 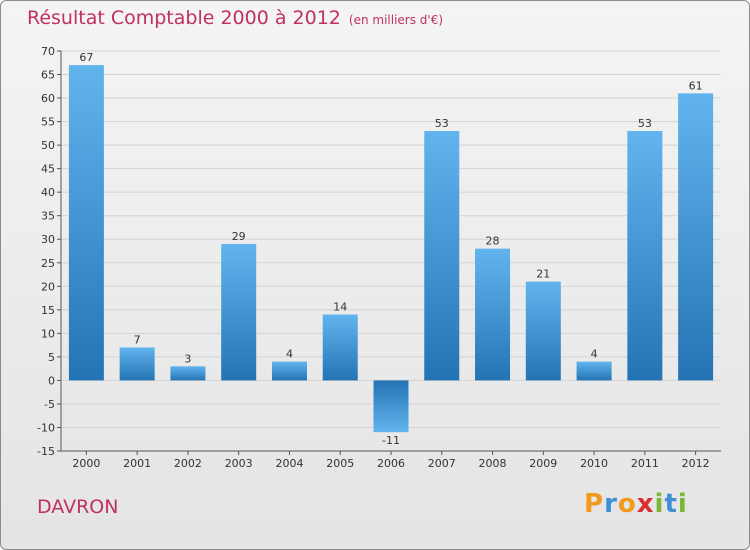 I want to click on logo-letter: t, so click(x=671, y=504).